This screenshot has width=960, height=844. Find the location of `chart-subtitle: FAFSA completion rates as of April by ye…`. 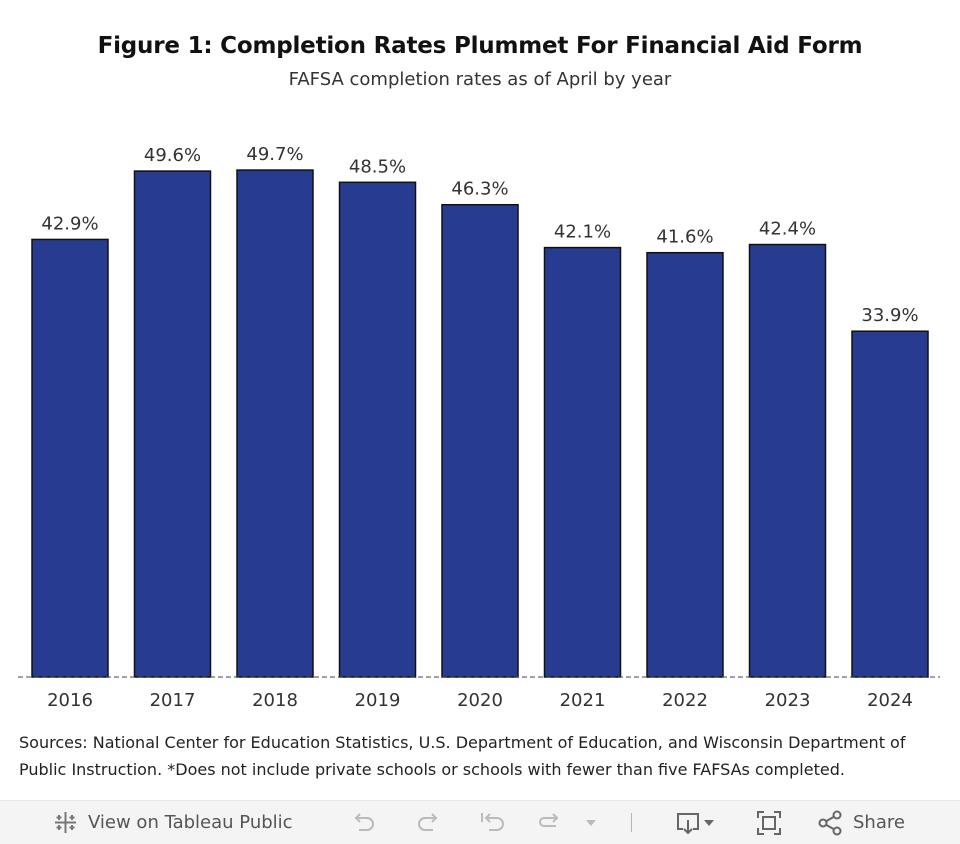

chart-subtitle: FAFSA completion rates as of April by ye… is located at coordinates (480, 79).